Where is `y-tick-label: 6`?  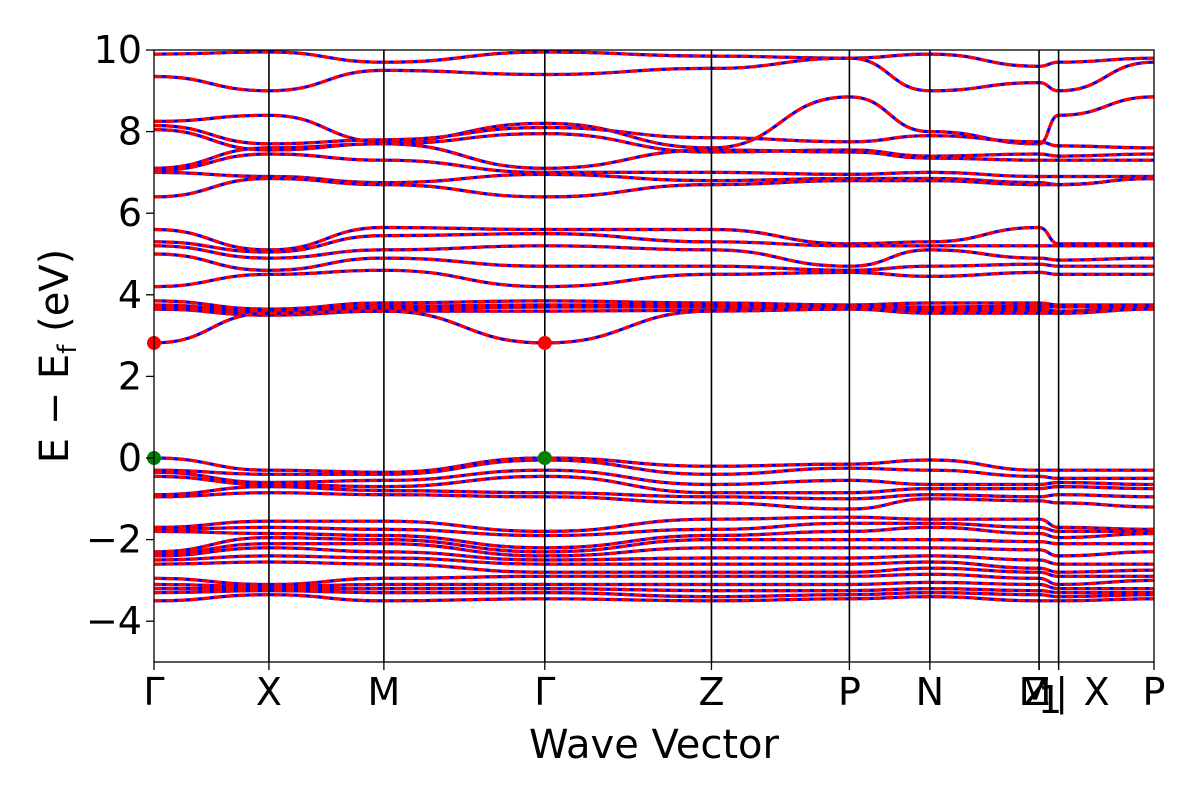 y-tick-label: 6 is located at coordinates (130, 213).